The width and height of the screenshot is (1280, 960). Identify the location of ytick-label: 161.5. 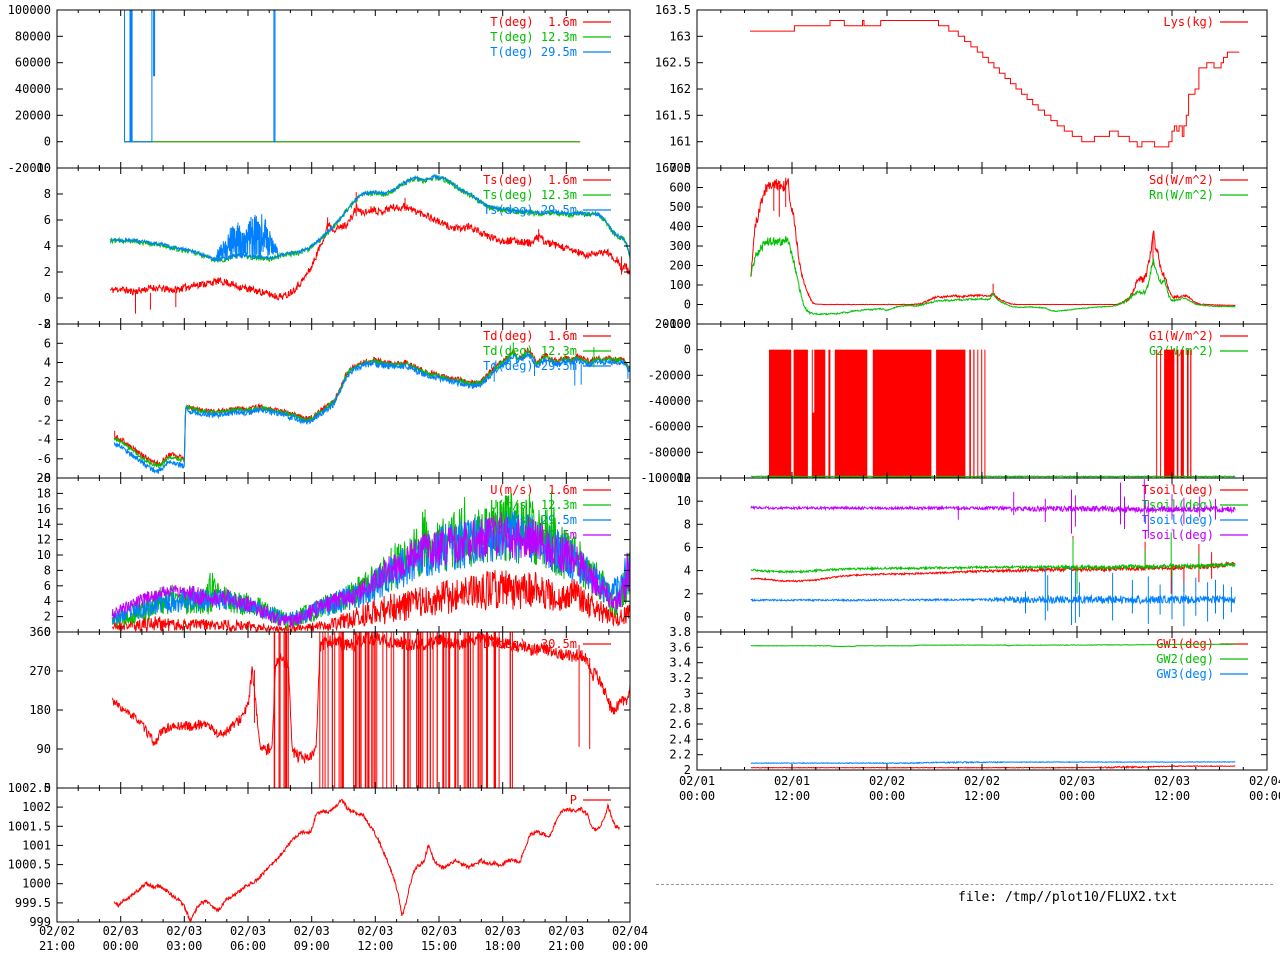
(673, 115).